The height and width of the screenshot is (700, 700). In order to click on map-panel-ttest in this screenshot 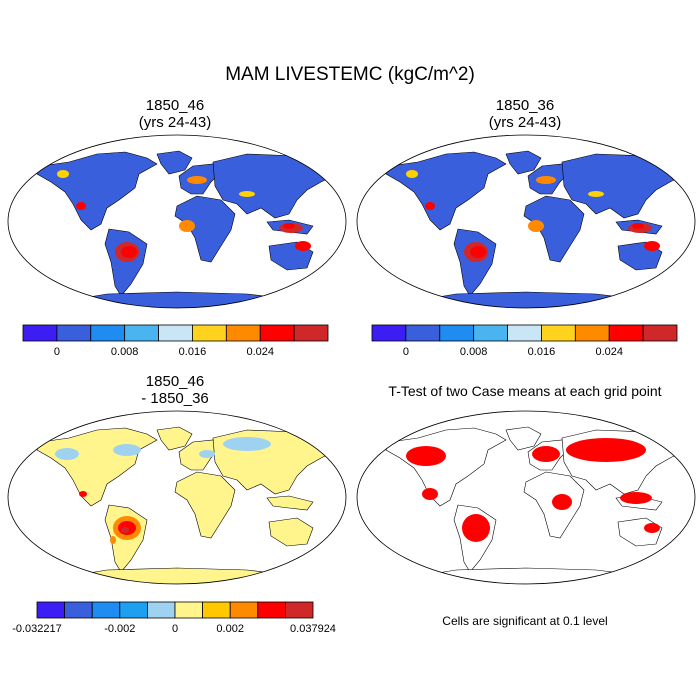, I will do `click(526, 497)`.